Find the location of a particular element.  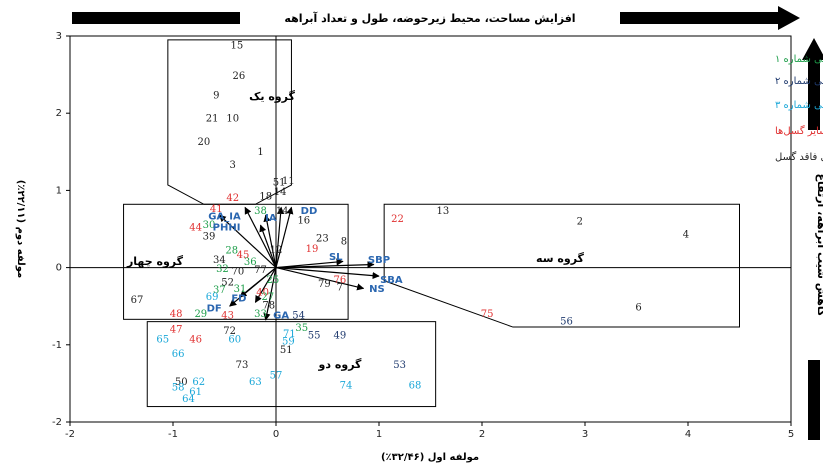

subbasin-point: 20 is located at coordinates (204, 142).